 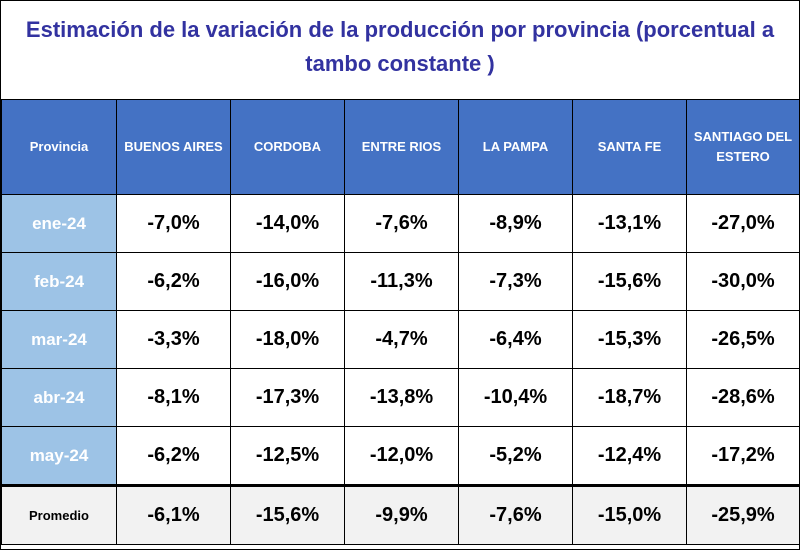 I want to click on row-month: ene-24, so click(x=59, y=223).